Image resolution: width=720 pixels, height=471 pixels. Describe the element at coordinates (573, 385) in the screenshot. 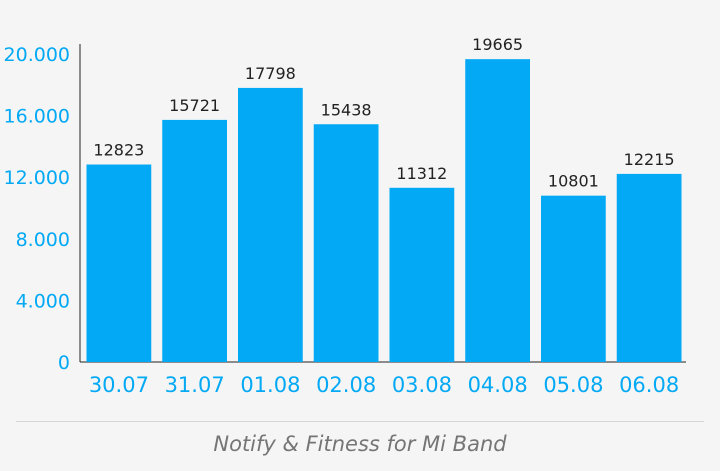

I see `x-tick-label: 05.08` at that location.